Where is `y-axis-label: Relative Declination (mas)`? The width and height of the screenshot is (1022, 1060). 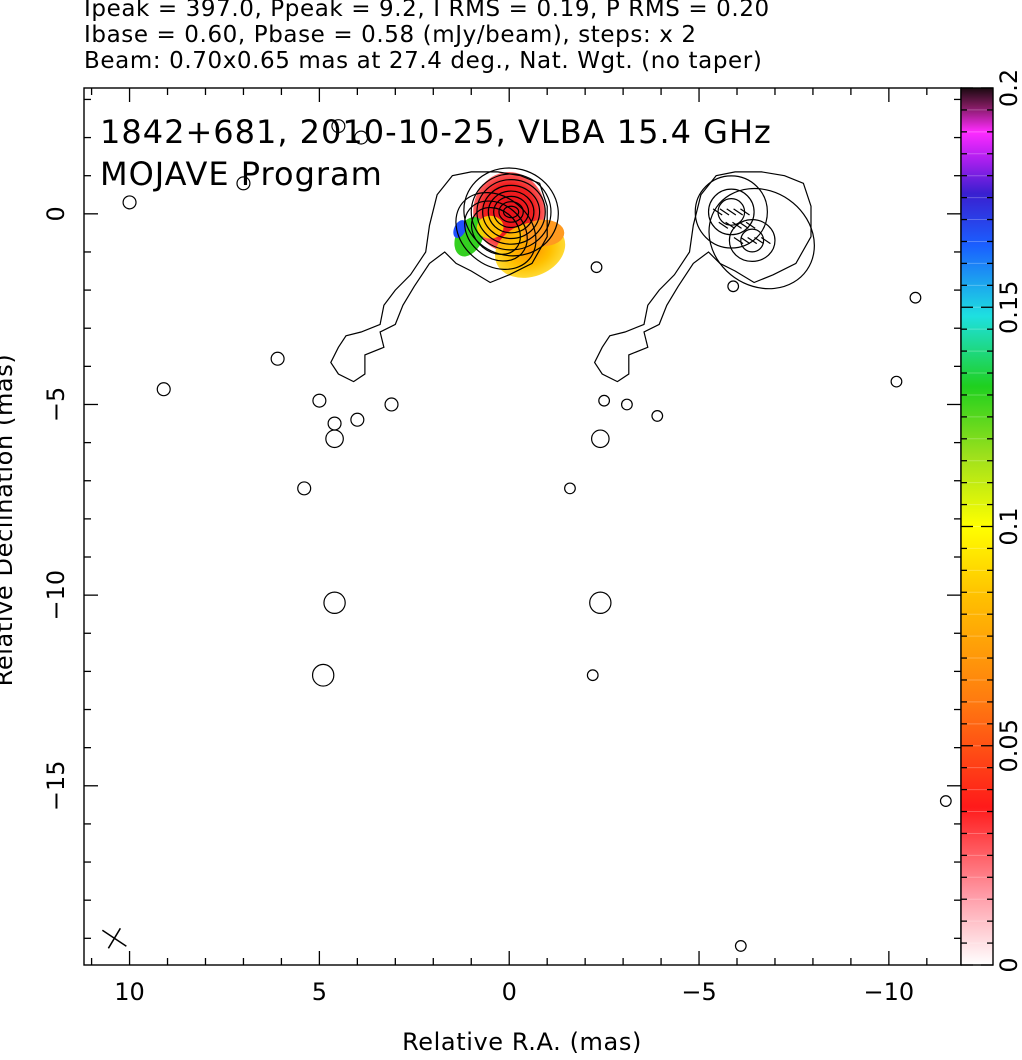 y-axis-label: Relative Declination (mas) is located at coordinates (9, 520).